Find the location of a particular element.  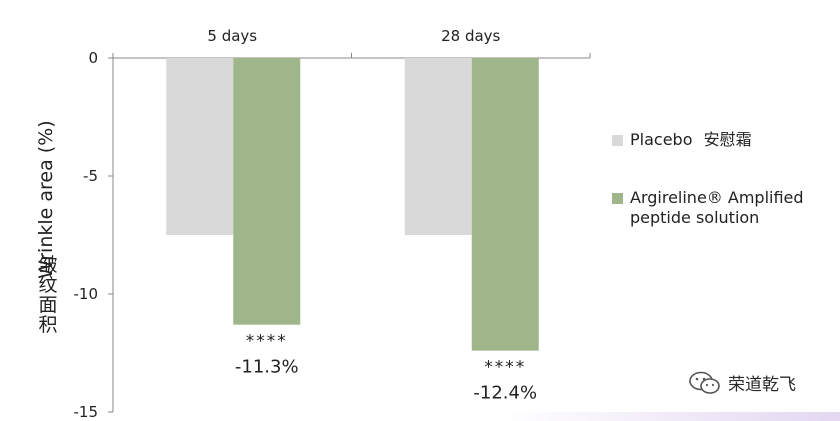

y-tick-label: 0 is located at coordinates (93, 58).